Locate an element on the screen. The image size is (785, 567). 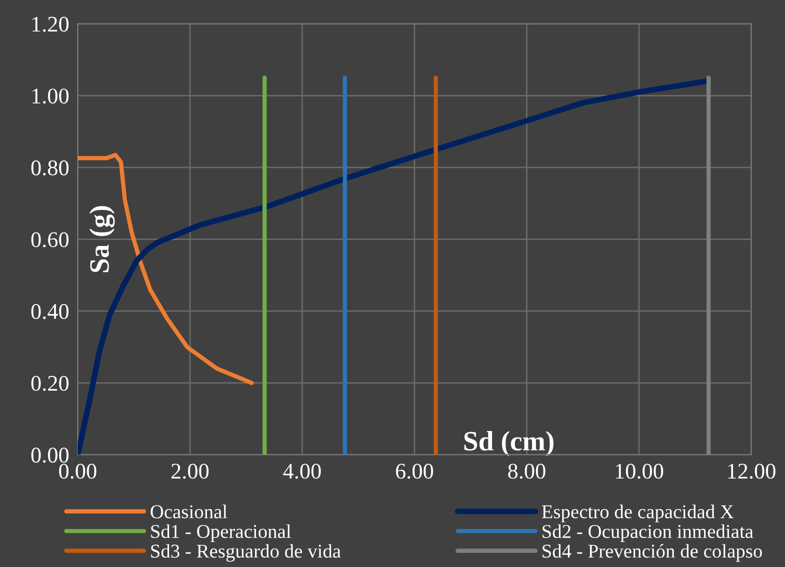
legend-label: Sd4 - Prevención de colapso is located at coordinates (652, 553).